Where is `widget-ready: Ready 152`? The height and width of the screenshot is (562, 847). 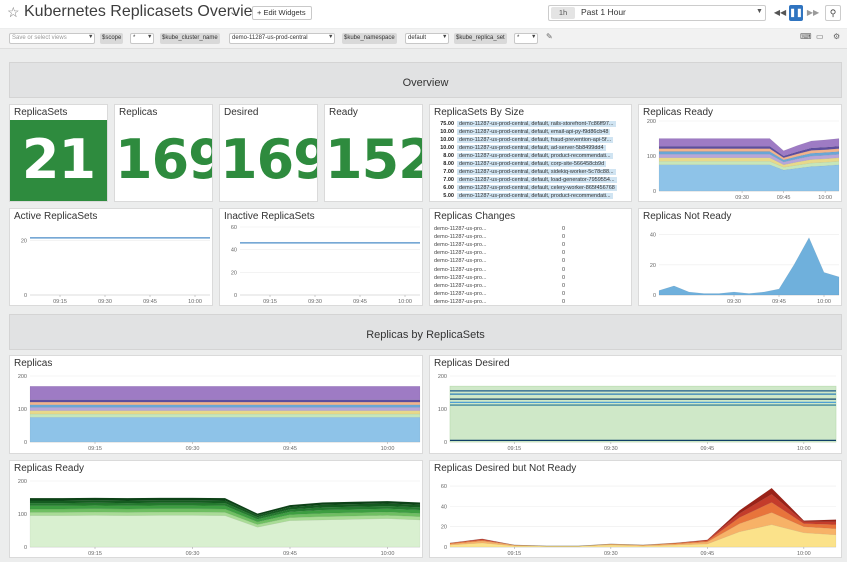 widget-ready: Ready 152 is located at coordinates (373, 153).